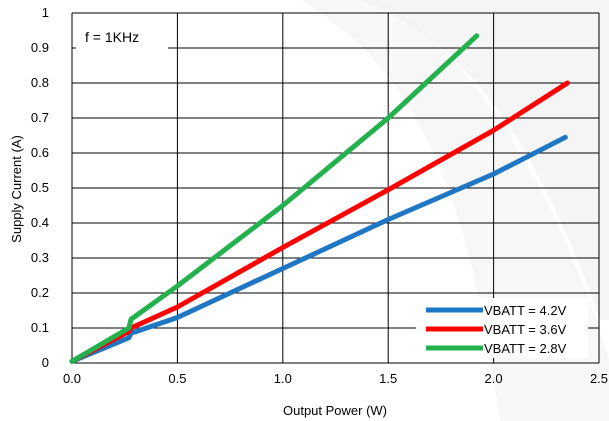  Describe the element at coordinates (40, 222) in the screenshot. I see `y-tick-label: 0.4` at that location.